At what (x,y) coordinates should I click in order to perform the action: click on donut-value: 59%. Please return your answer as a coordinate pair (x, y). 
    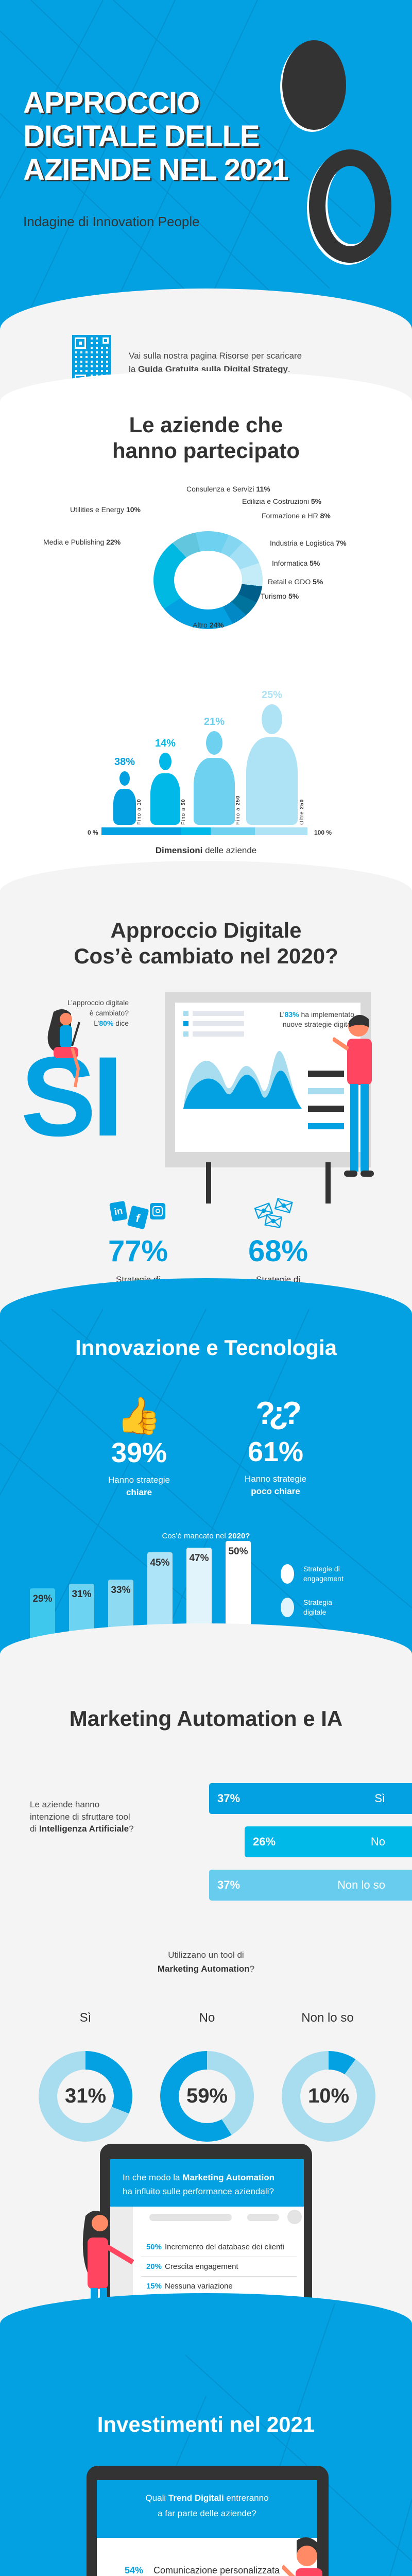
    Looking at the image, I should click on (207, 2096).